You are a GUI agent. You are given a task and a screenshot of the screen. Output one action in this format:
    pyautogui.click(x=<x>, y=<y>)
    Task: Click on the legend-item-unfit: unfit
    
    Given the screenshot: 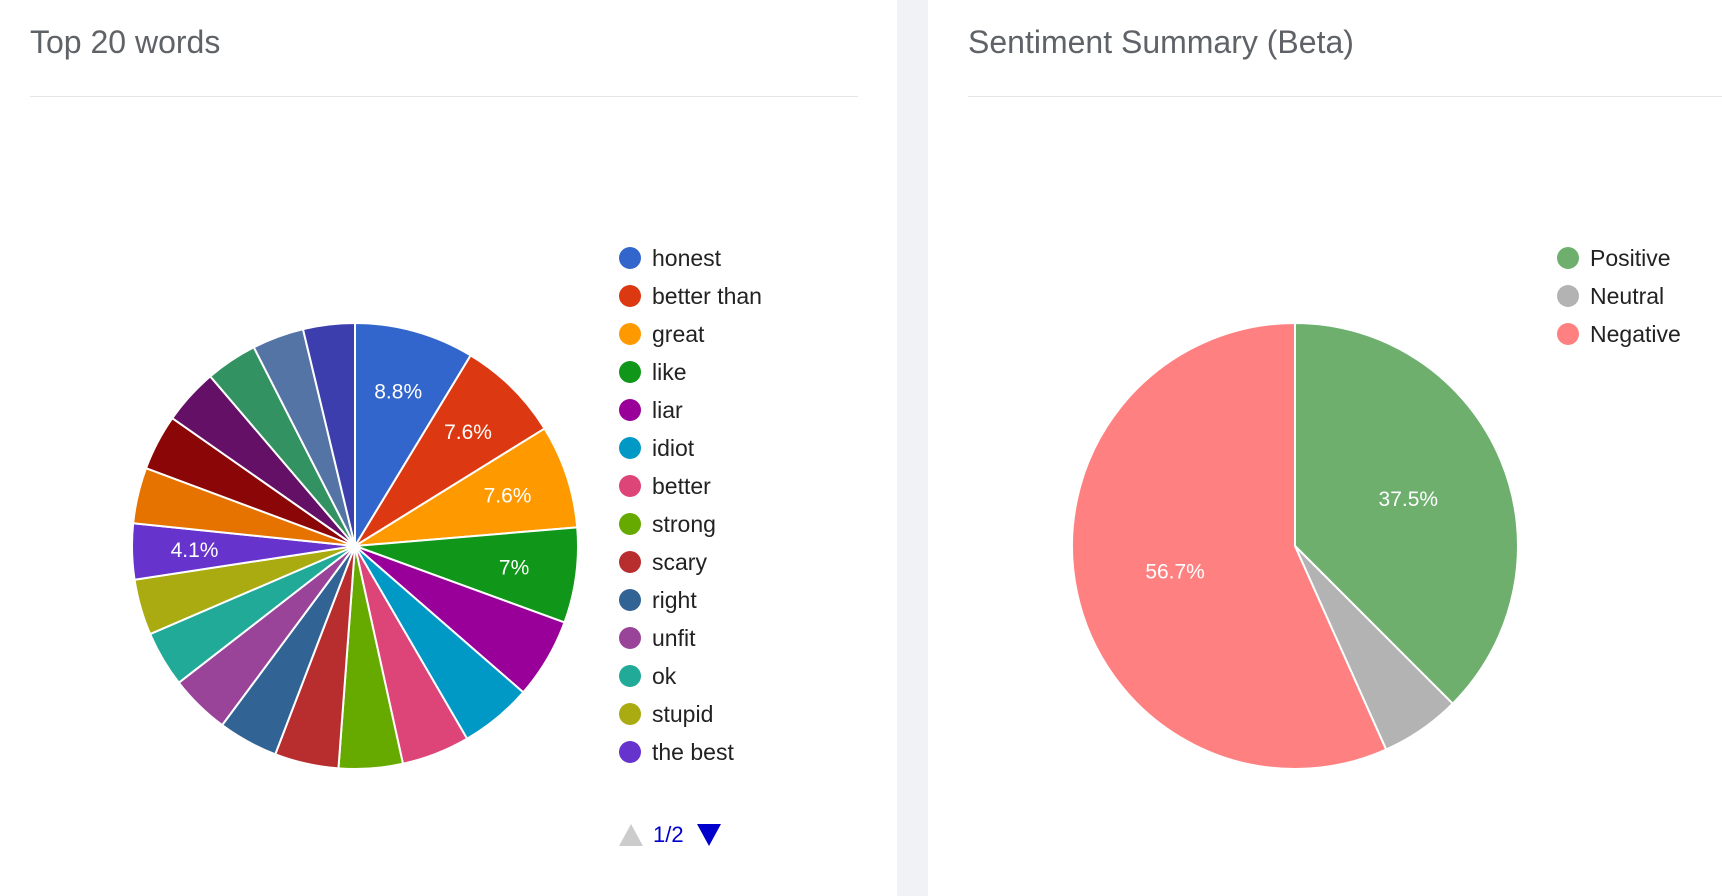 What is the action you would take?
    pyautogui.click(x=657, y=638)
    